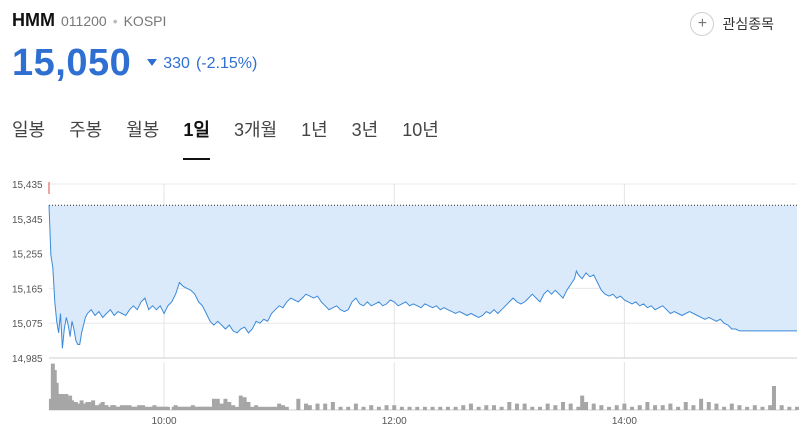 This screenshot has width=810, height=432. What do you see at coordinates (226, 63) in the screenshot?
I see `price-change-percent: (-2.15%)` at bounding box center [226, 63].